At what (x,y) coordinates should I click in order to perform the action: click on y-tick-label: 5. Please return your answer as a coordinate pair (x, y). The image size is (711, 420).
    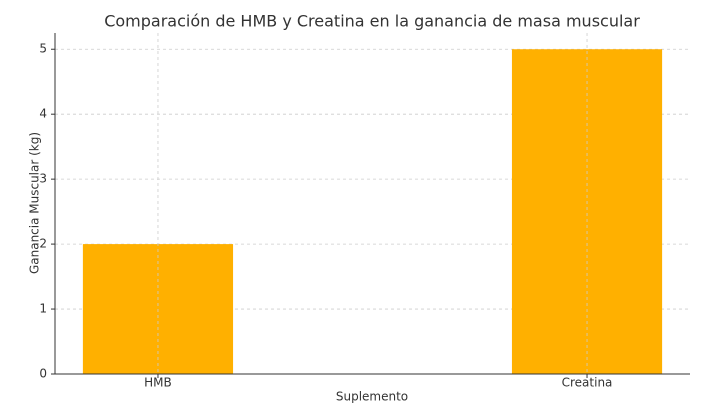
    Looking at the image, I should click on (43, 49).